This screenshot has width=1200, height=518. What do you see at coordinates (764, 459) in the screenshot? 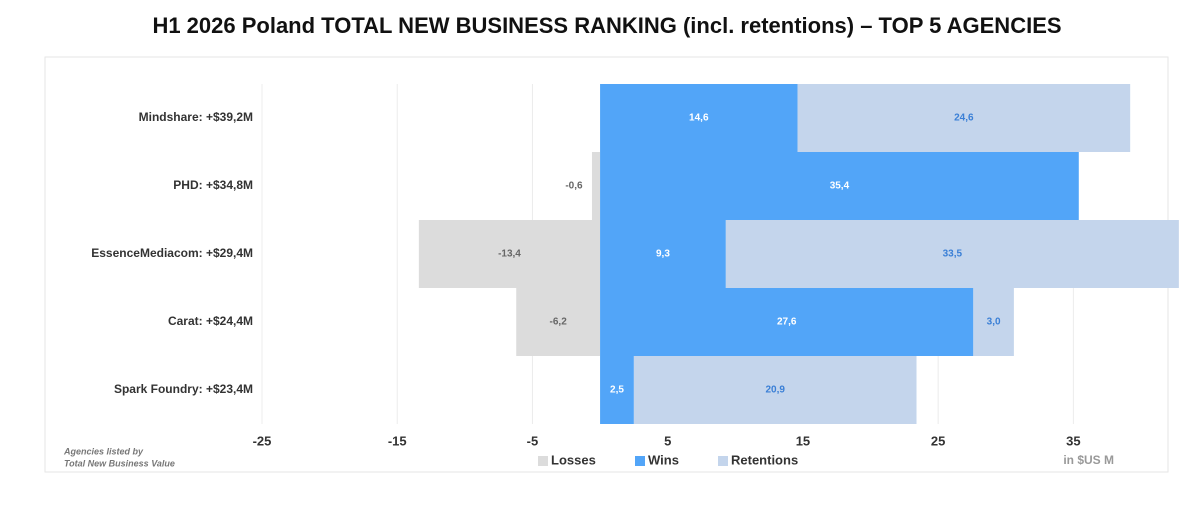
I see `legend-label: Retentions` at bounding box center [764, 459].